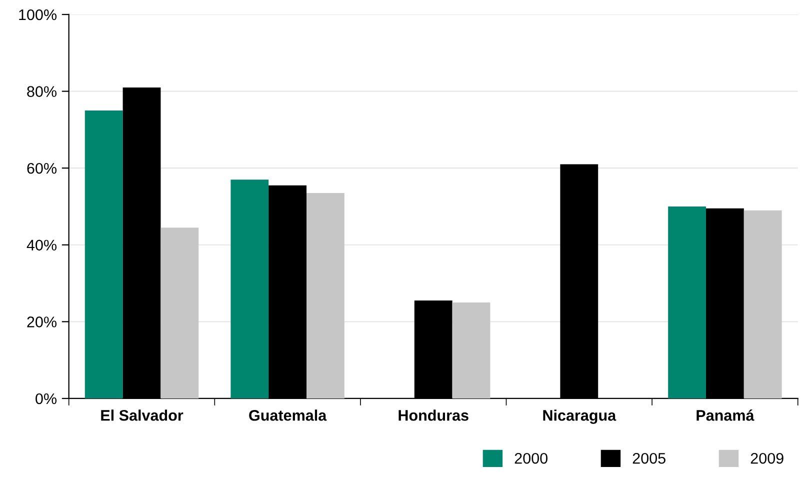 This screenshot has width=810, height=483. Describe the element at coordinates (41, 322) in the screenshot. I see `y-tick-label: 20%` at that location.